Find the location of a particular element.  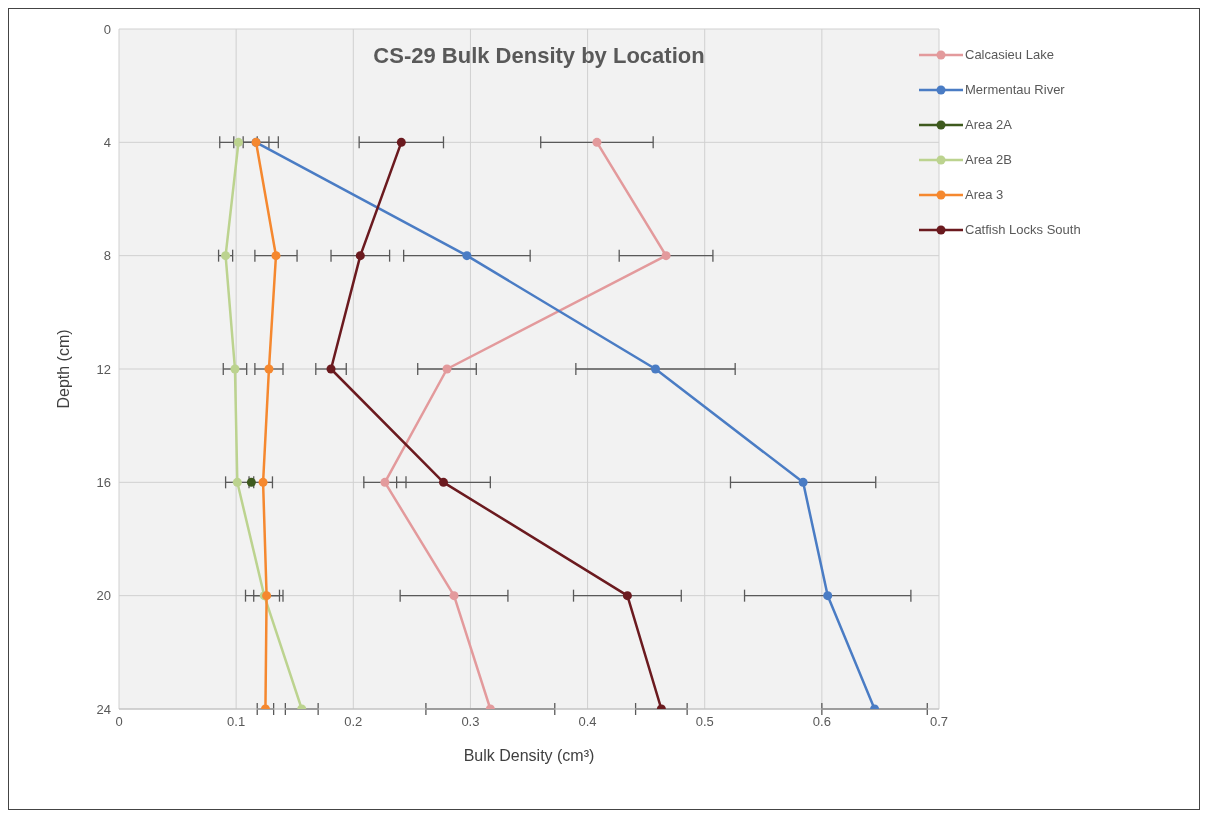

text: CS-29 Bulk Density by Location is located at coordinates (539, 56).